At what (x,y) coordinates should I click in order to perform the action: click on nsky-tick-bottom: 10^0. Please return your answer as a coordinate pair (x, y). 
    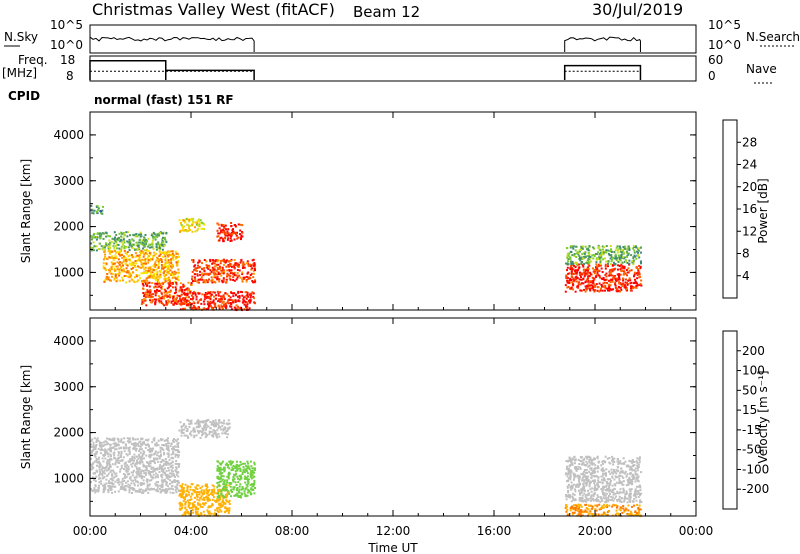
    Looking at the image, I should click on (66, 45).